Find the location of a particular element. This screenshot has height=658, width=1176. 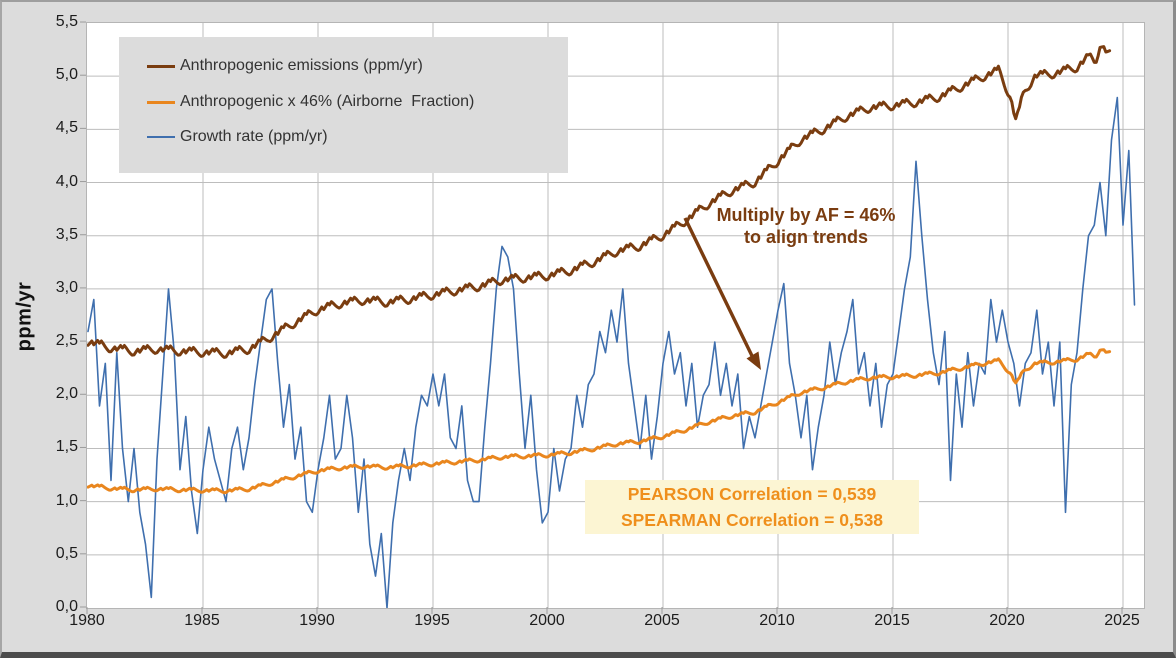

emissions-line-swatch is located at coordinates (161, 66).